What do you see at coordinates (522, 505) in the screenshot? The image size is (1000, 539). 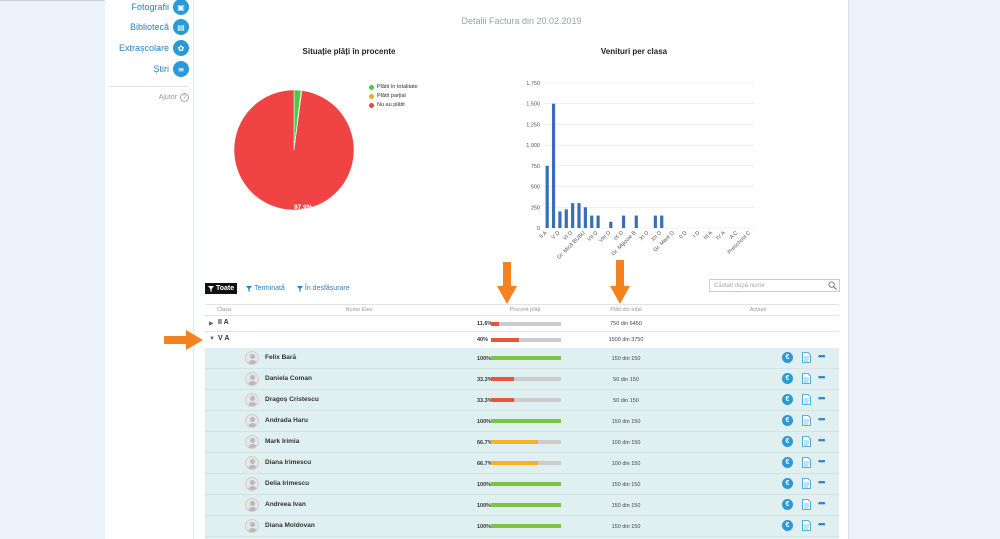 I see `student-row: Andreea Ivan 100% 150 din 150 € •••` at bounding box center [522, 505].